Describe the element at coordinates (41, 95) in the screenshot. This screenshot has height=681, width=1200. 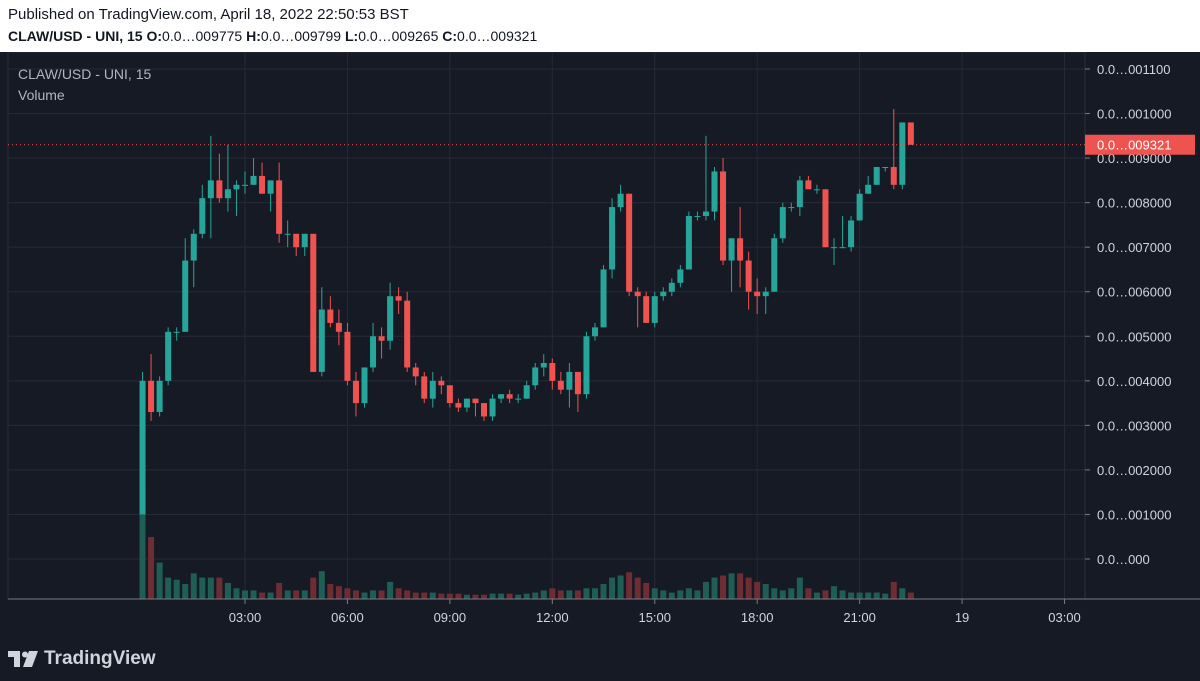
I see `legend-volume: Volume` at that location.